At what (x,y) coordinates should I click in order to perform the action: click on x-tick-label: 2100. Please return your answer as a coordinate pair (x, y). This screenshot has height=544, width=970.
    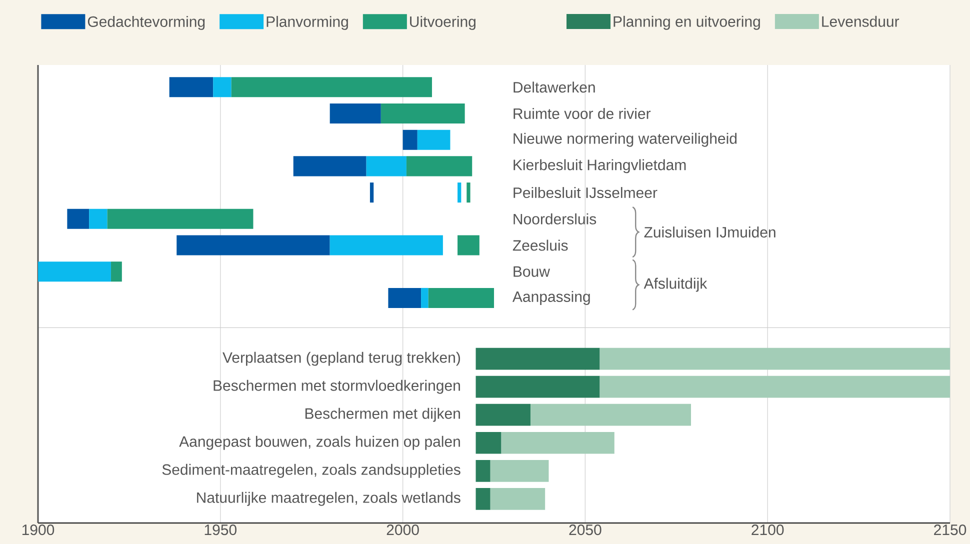
    Looking at the image, I should click on (768, 530).